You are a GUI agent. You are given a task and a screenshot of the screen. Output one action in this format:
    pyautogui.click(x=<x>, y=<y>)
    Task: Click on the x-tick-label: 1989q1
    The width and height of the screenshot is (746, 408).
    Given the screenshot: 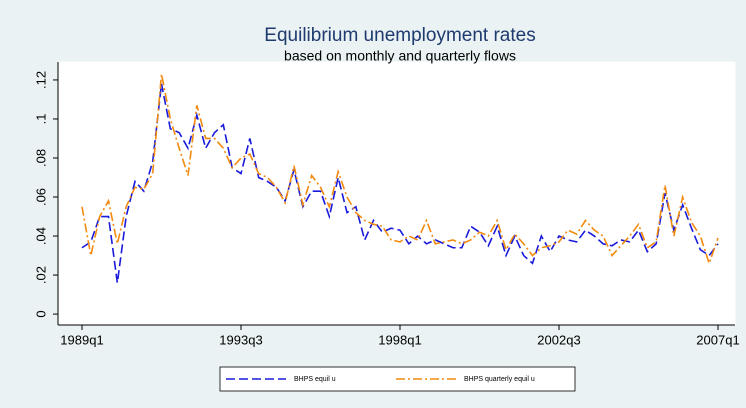 What is the action you would take?
    pyautogui.click(x=81, y=339)
    